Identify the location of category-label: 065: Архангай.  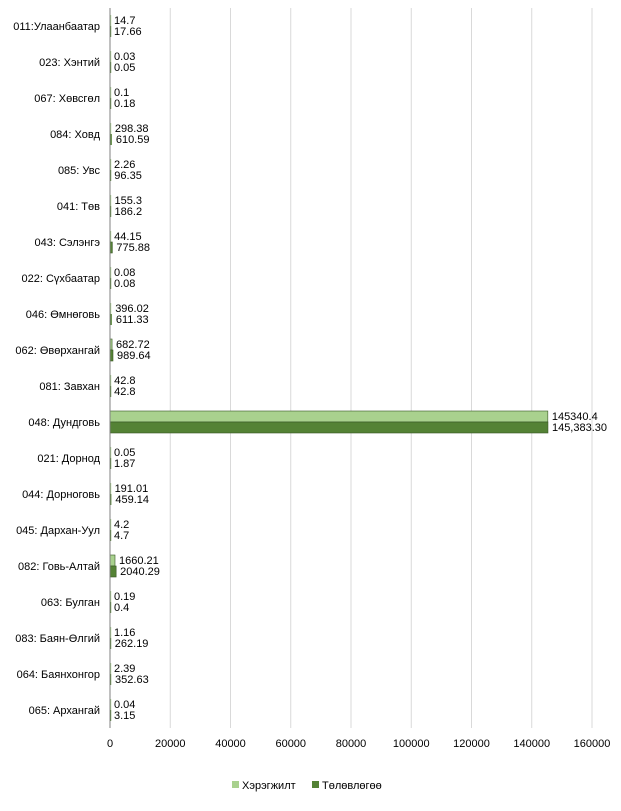
(64, 711).